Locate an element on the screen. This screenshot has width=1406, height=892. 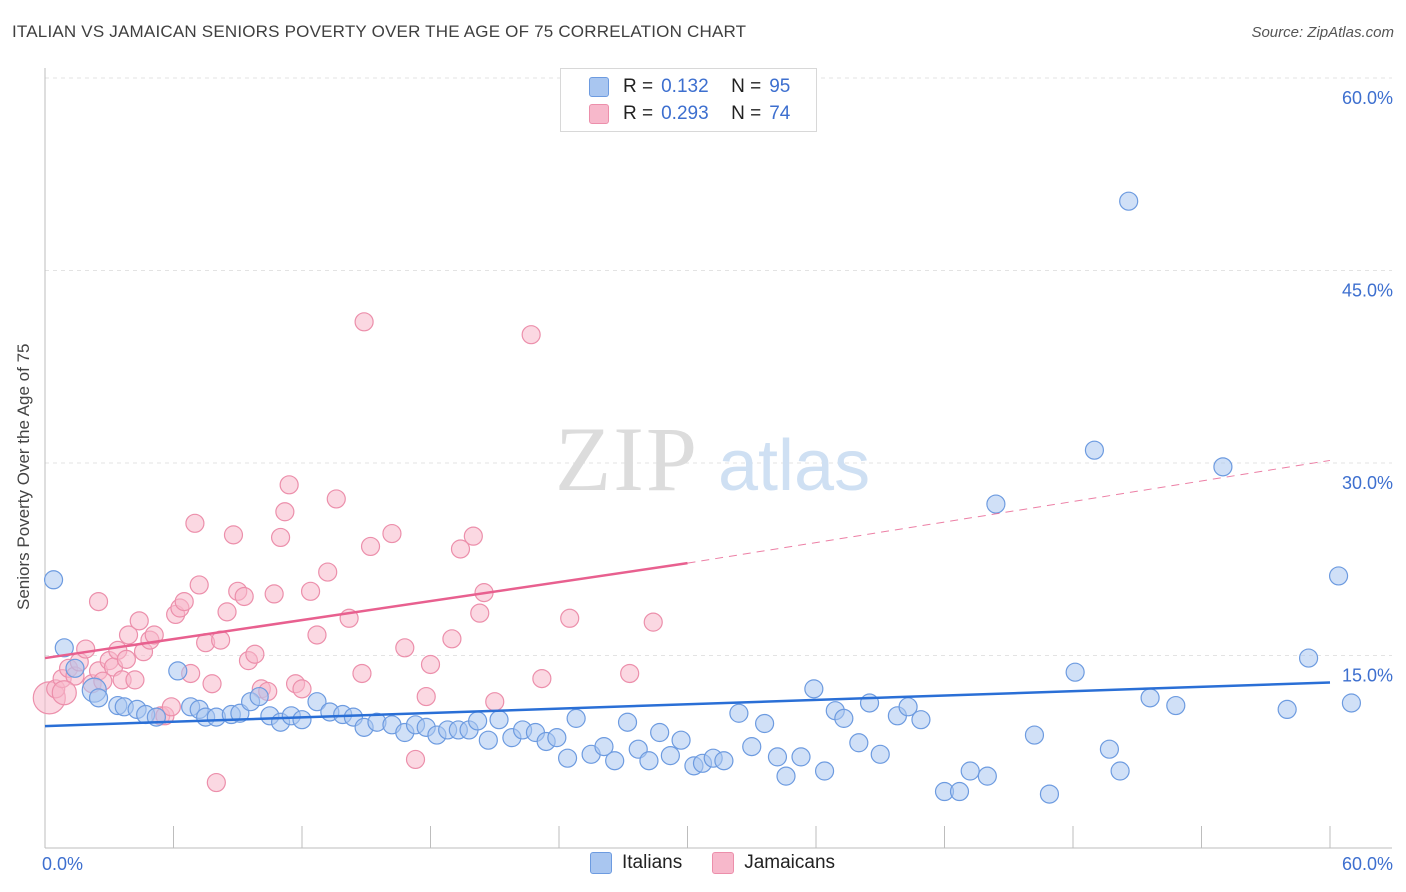
y-tick-label: 60.0% is located at coordinates (1367, 98).